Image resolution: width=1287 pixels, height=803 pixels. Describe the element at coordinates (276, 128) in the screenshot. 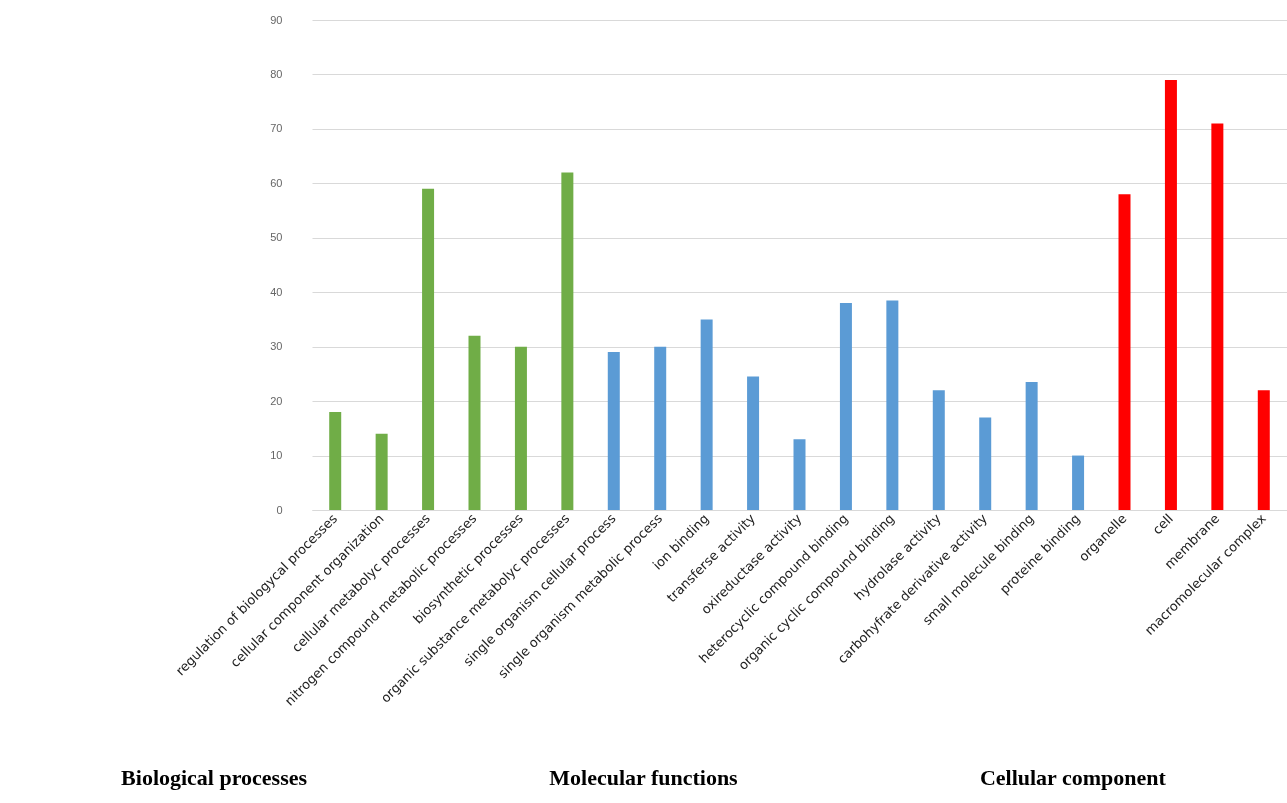

I see `y-tick-label: 70` at that location.